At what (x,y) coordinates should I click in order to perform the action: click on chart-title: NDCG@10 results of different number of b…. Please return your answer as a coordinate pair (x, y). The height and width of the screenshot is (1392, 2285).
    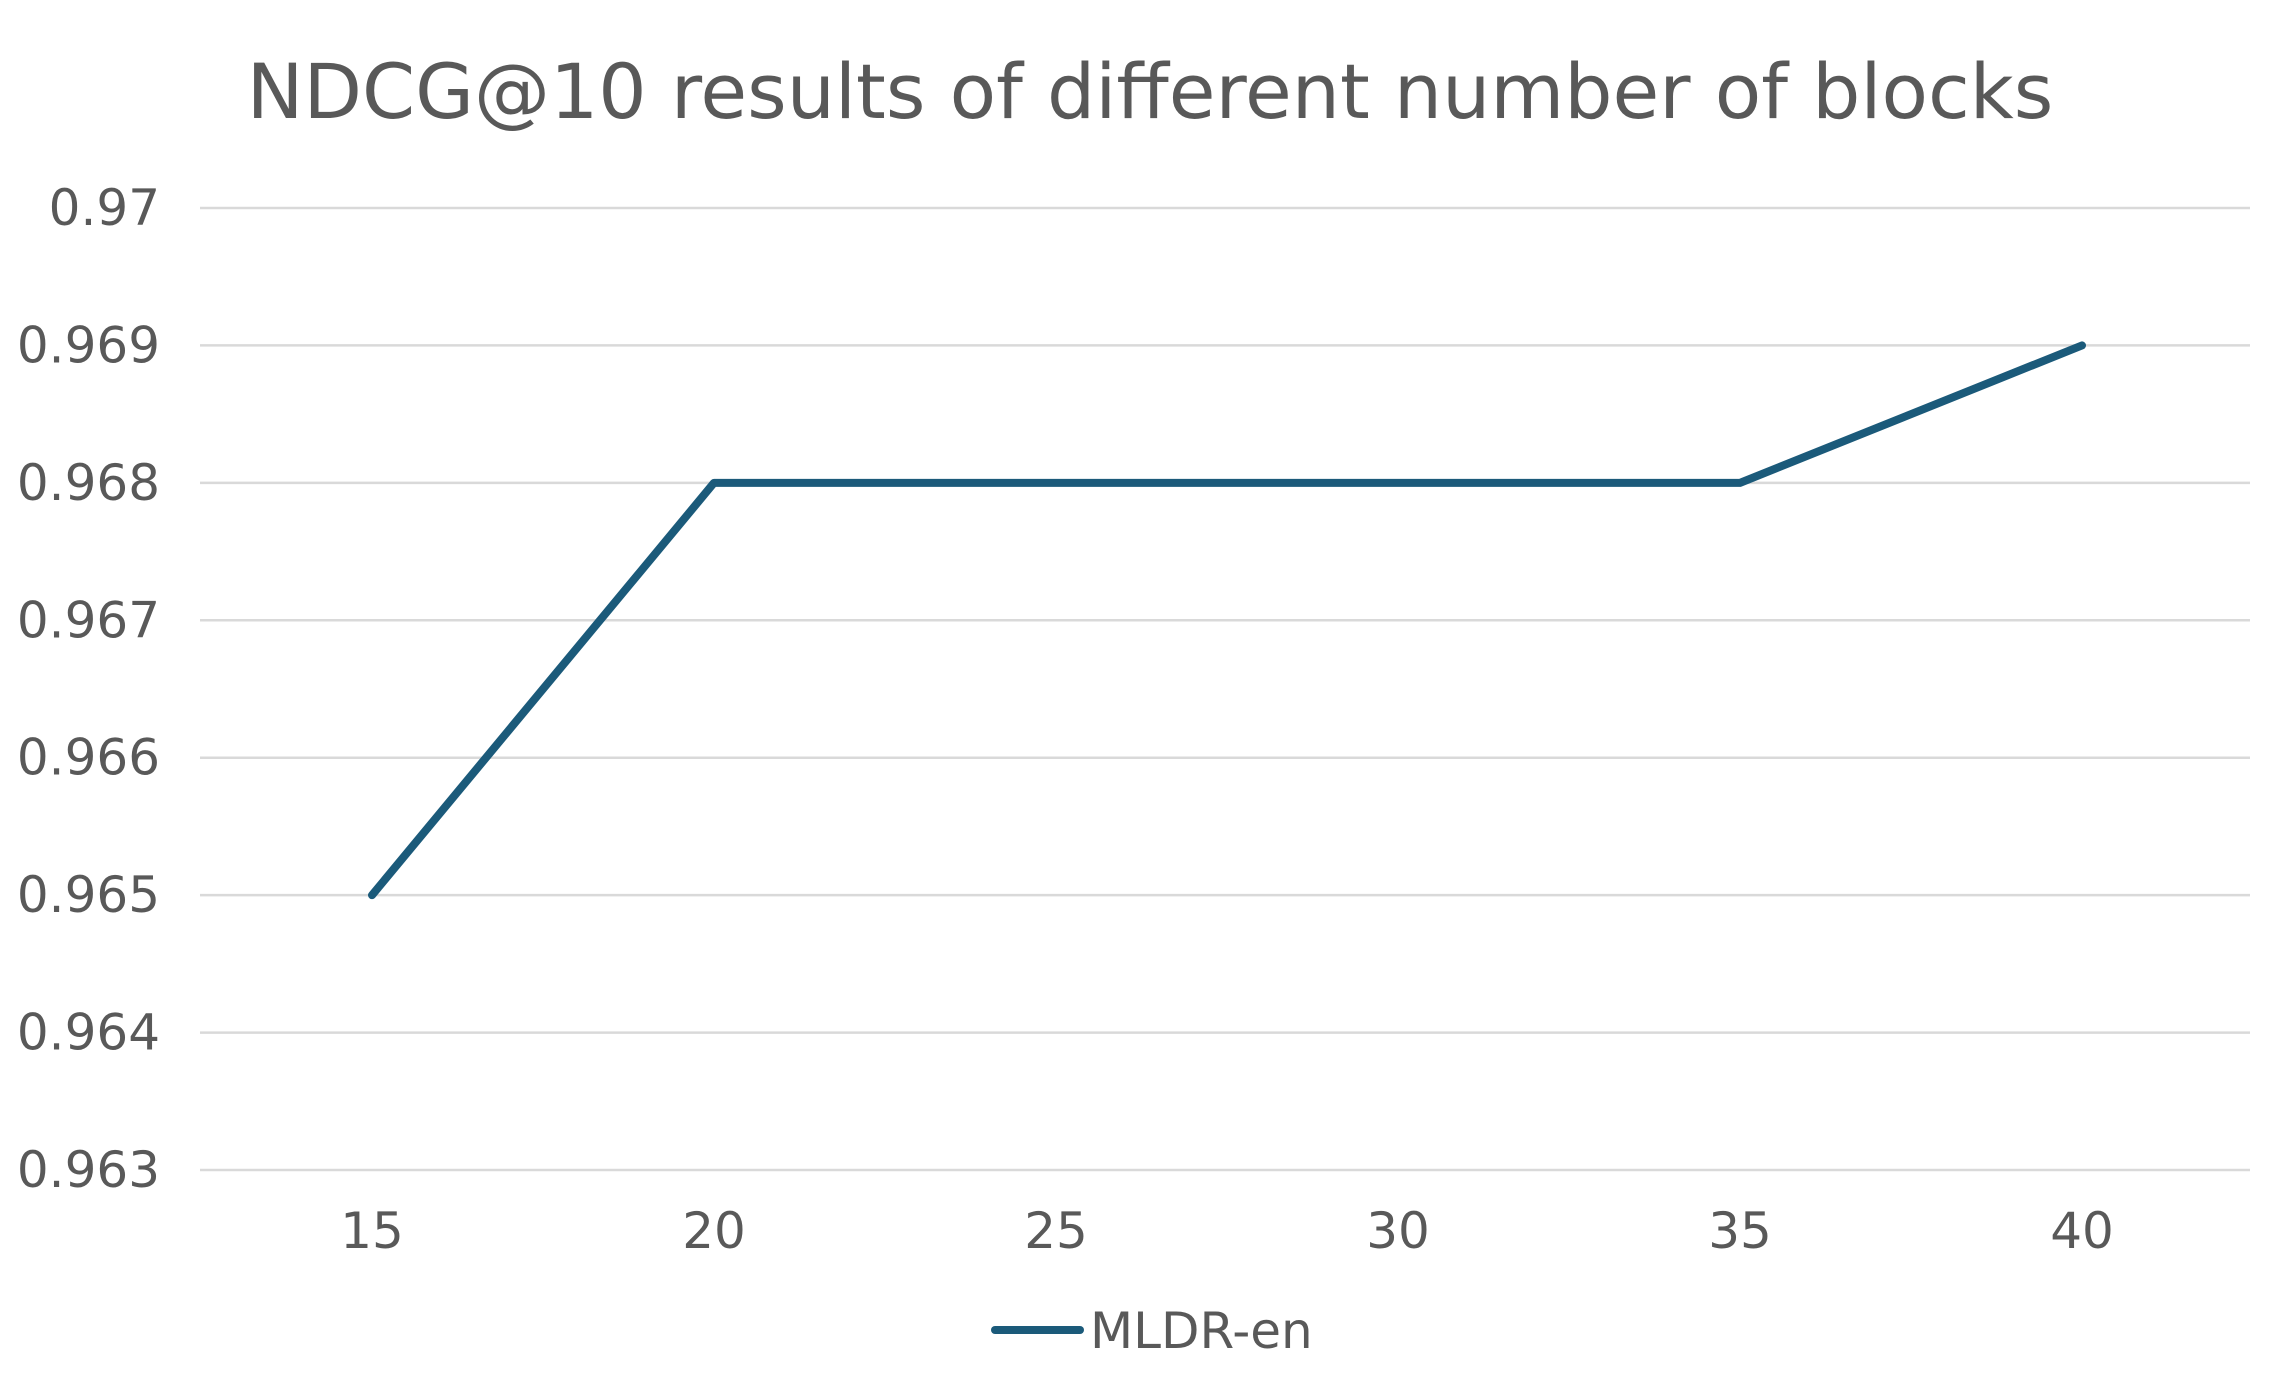
    Looking at the image, I should click on (1150, 91).